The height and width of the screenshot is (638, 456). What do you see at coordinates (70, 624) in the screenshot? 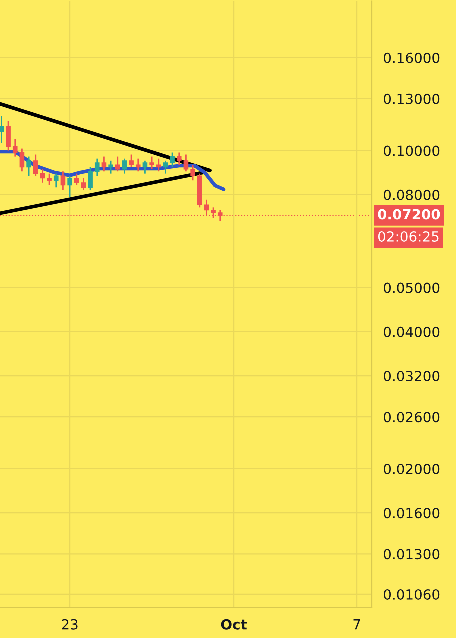
I see `x-tick-label: 23` at bounding box center [70, 624].